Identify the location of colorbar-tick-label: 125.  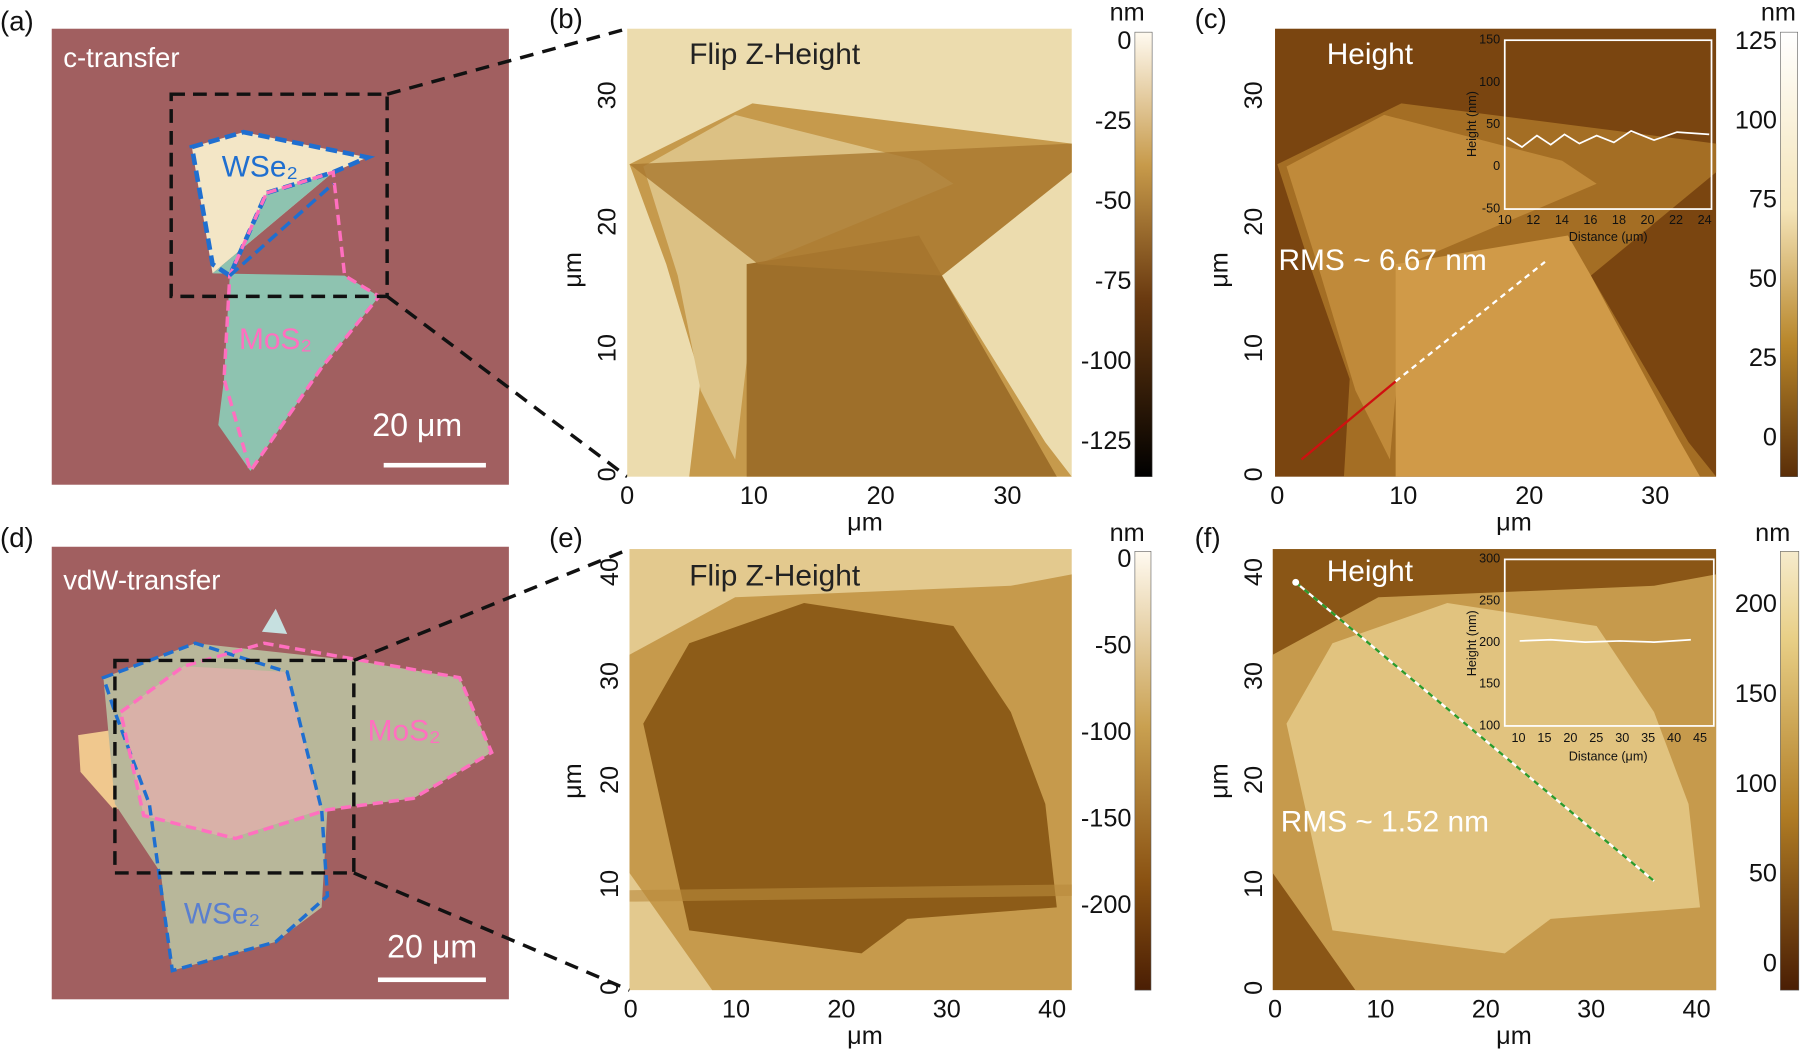
(1756, 41).